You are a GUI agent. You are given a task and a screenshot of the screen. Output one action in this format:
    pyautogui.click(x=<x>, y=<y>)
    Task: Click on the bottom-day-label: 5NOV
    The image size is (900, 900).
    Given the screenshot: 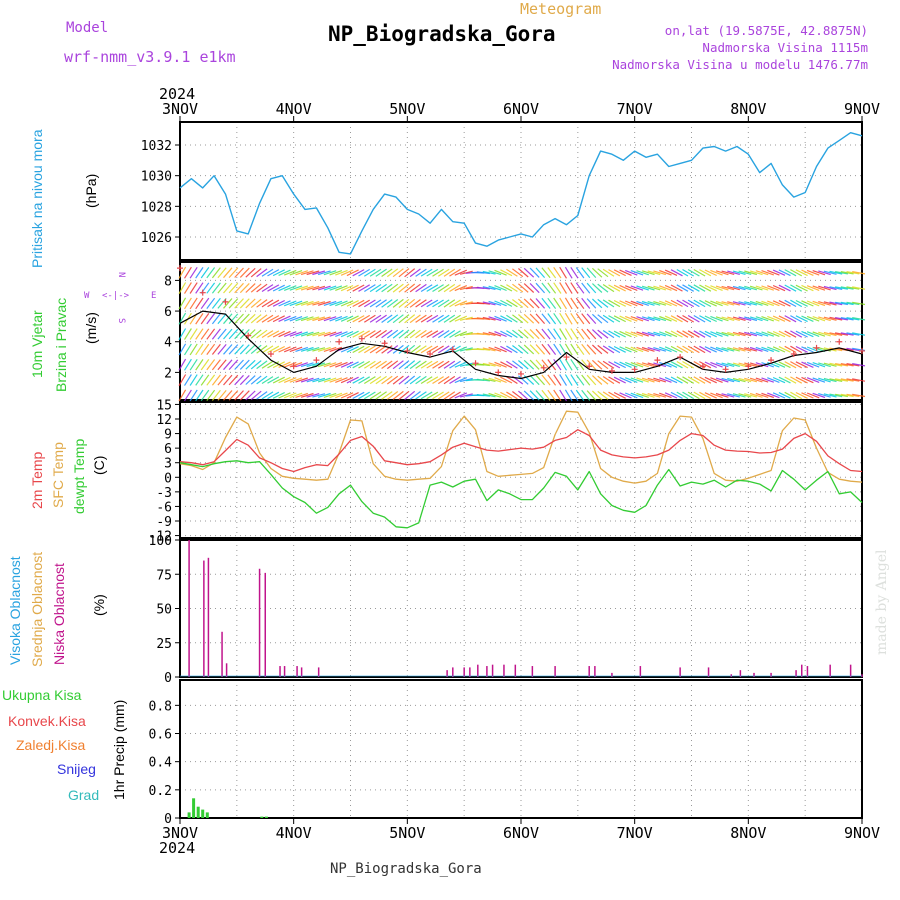 What is the action you would take?
    pyautogui.click(x=407, y=833)
    